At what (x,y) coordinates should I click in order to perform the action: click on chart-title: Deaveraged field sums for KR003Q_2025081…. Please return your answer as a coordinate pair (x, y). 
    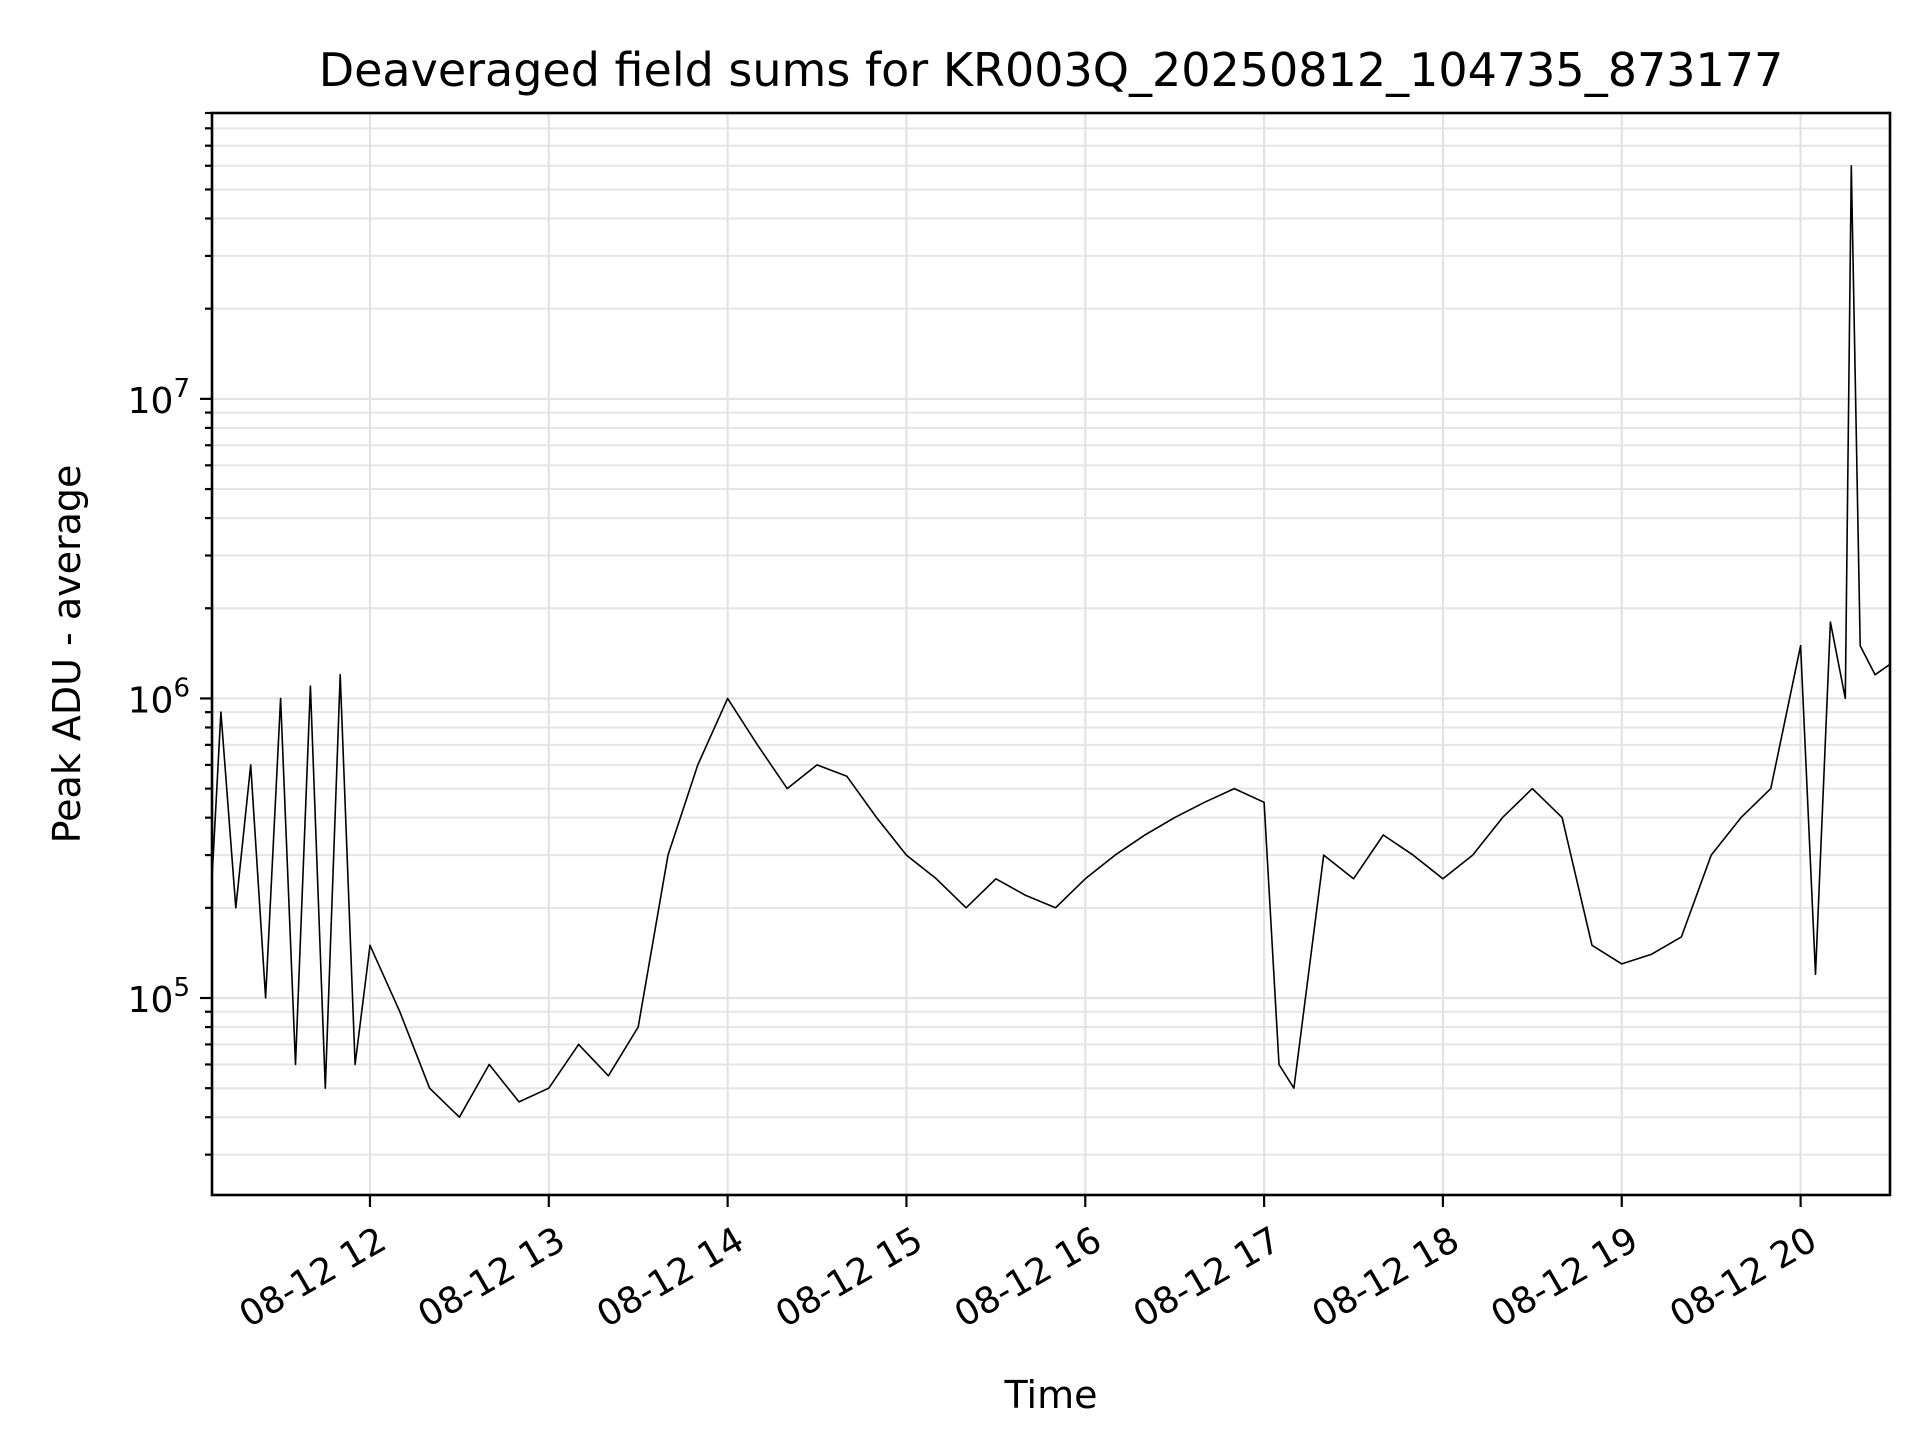
    Looking at the image, I should click on (1051, 70).